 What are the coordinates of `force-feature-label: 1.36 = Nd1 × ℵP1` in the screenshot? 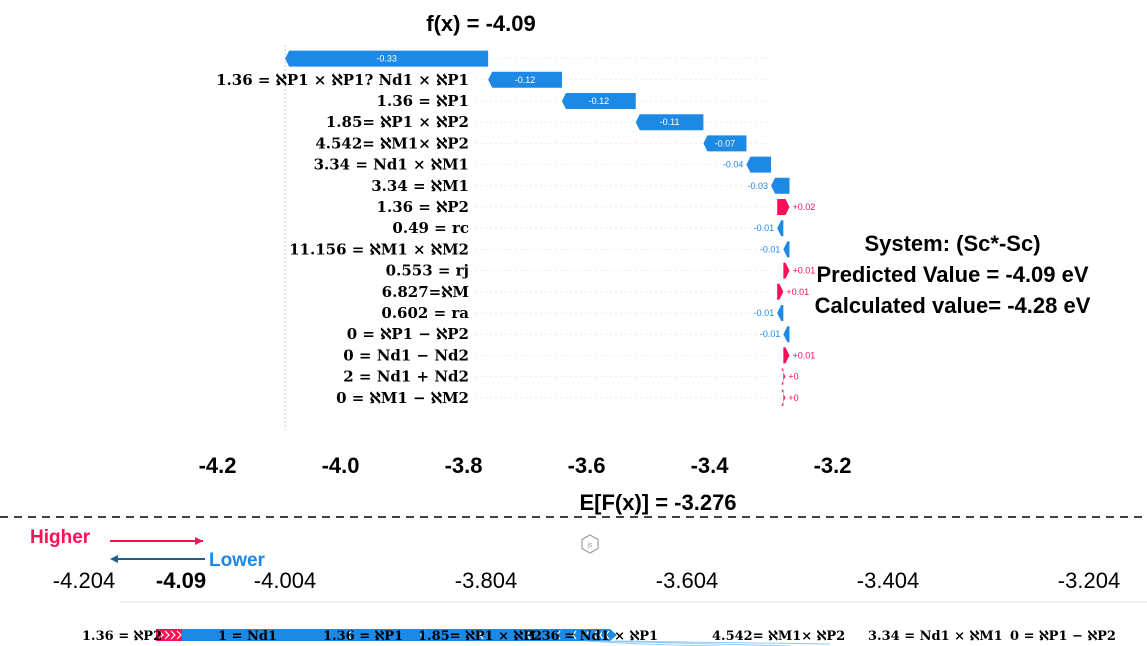 It's located at (593, 636).